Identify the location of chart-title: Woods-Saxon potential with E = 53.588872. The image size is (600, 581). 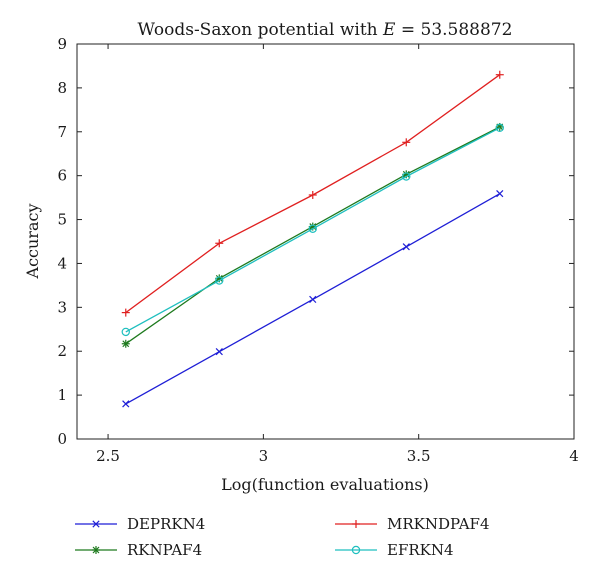
(325, 30).